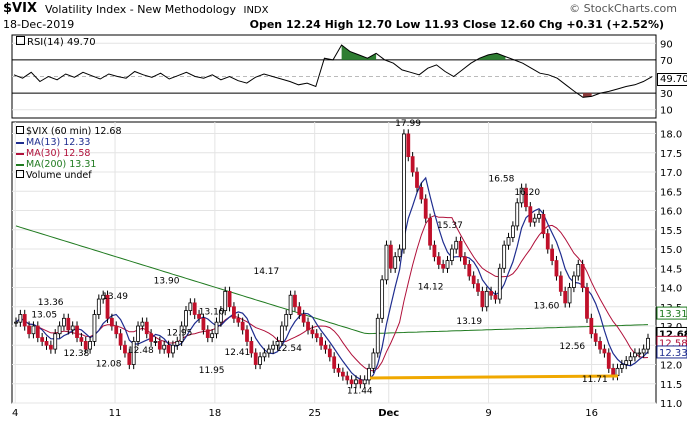 The height and width of the screenshot is (425, 687). Describe the element at coordinates (266, 272) in the screenshot. I see `price-annotation: 14.17` at that location.